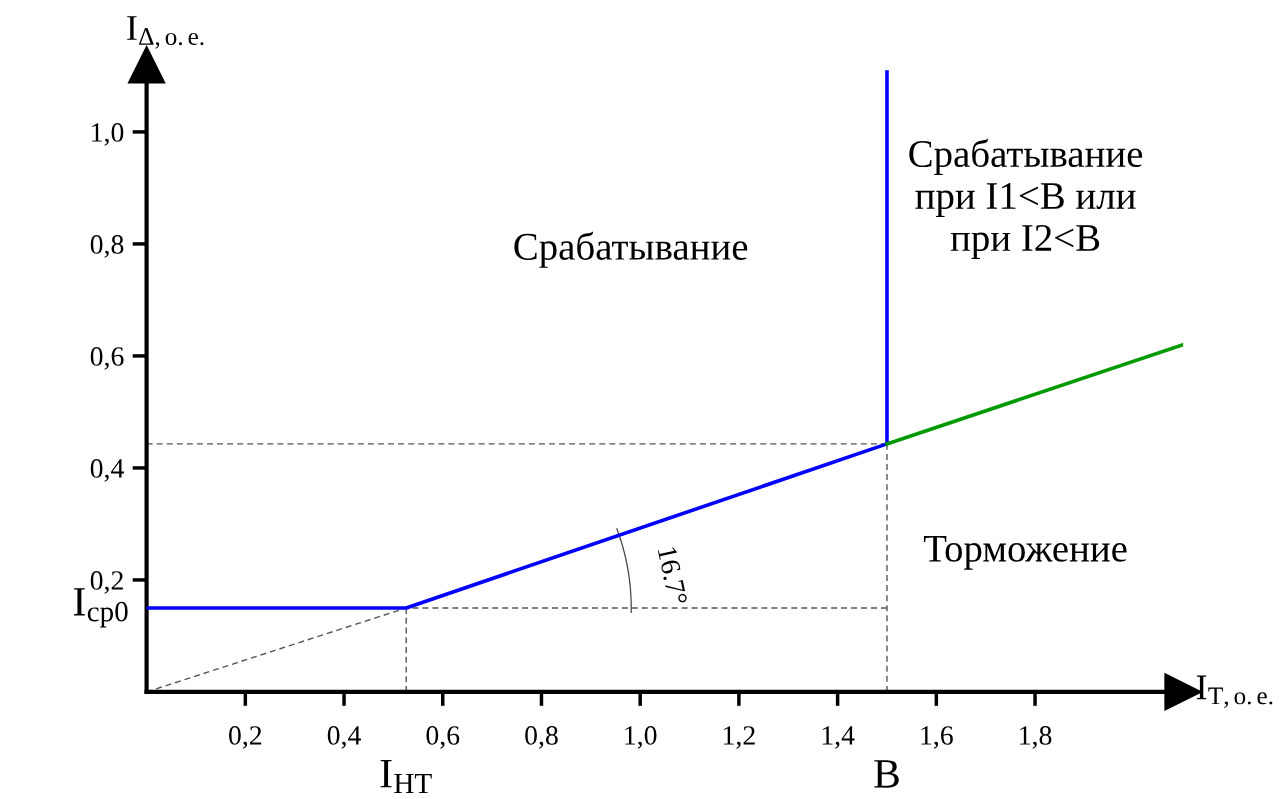  I want to click on x-tick-label: 1,4, so click(838, 737).